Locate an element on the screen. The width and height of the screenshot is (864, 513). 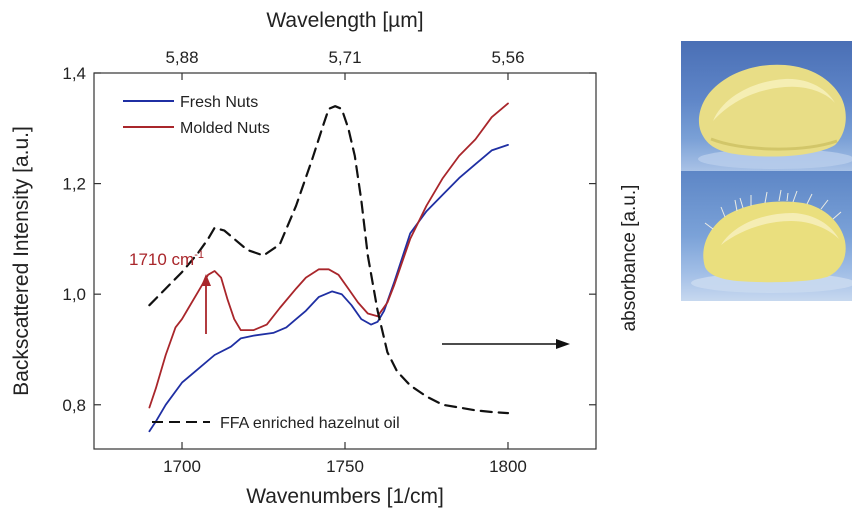
x-axis-label: Wavenumbers [1/cm] is located at coordinates (345, 496).